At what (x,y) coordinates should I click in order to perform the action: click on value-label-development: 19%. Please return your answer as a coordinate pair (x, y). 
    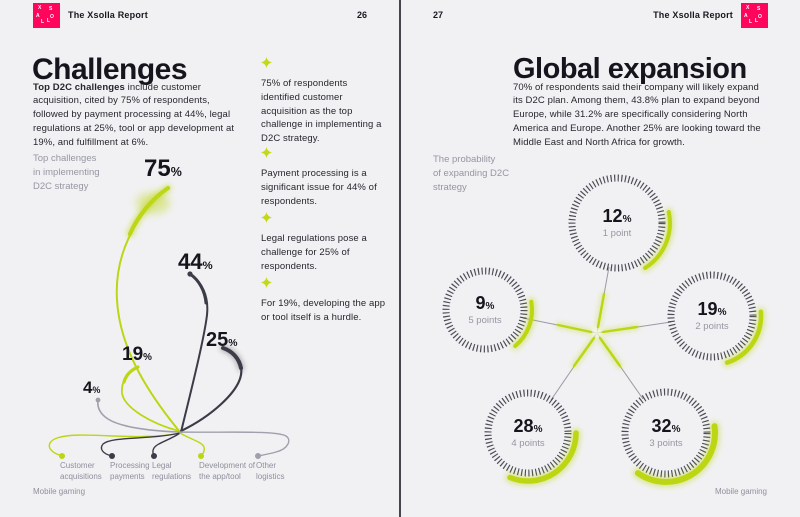
    Looking at the image, I should click on (137, 355).